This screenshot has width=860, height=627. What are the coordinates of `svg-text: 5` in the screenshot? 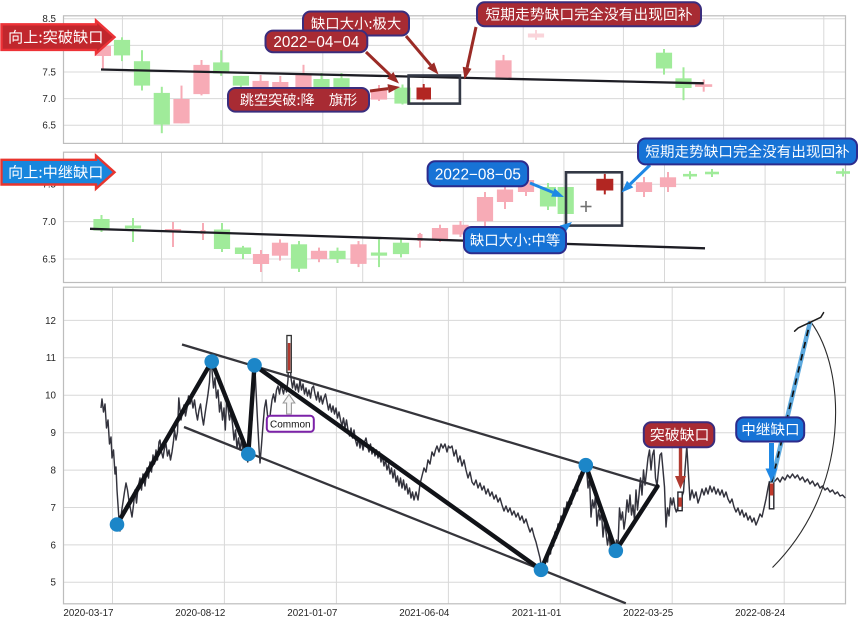 It's located at (54, 583).